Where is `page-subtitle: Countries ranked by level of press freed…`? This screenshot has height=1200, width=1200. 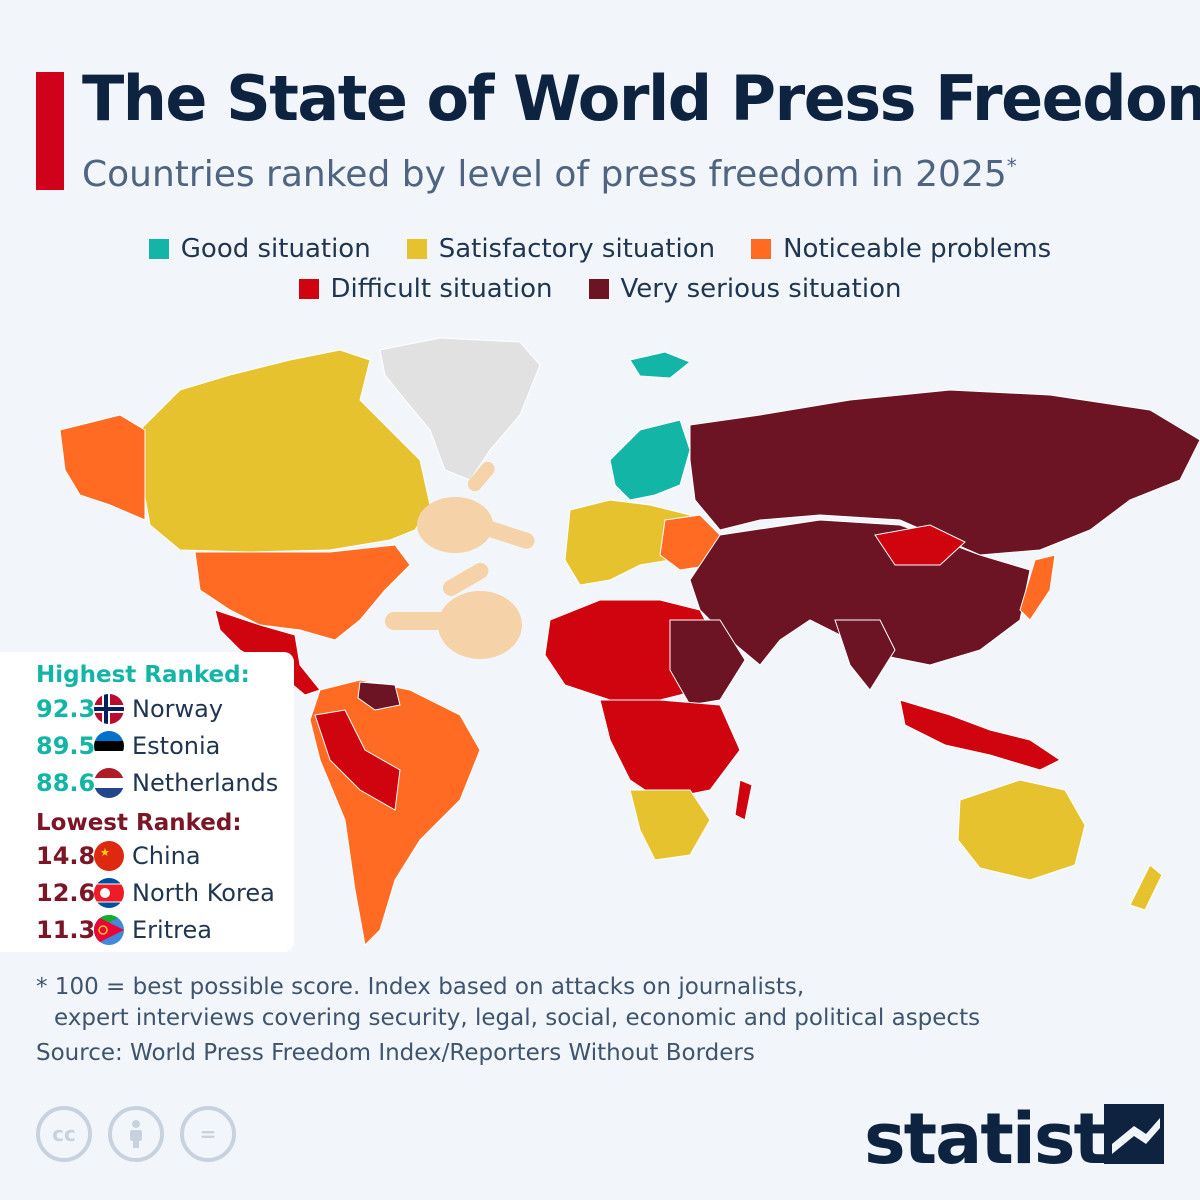
page-subtitle: Countries ranked by level of press freed… is located at coordinates (549, 174).